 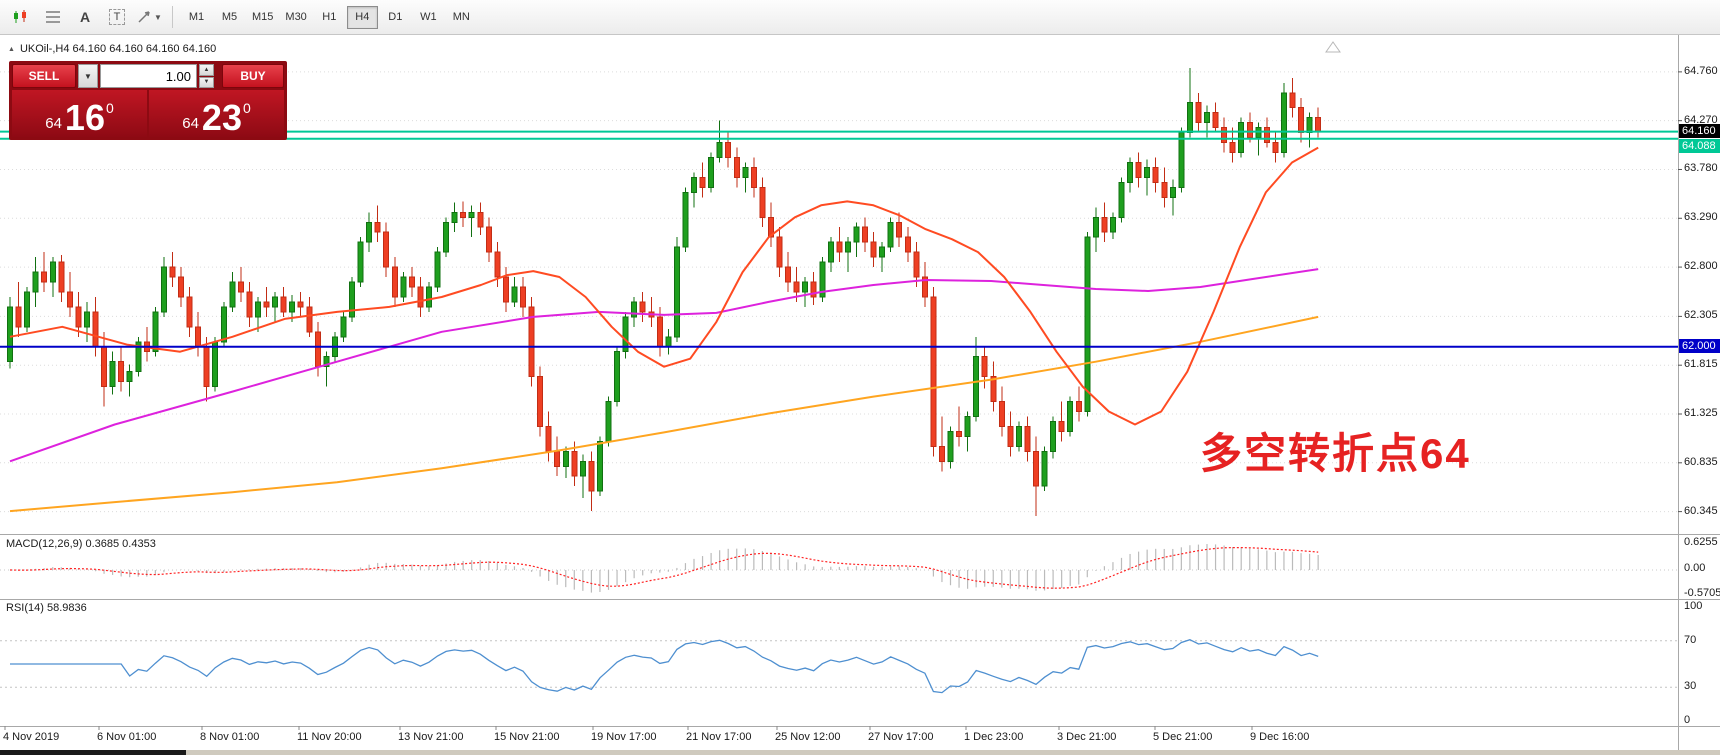 I want to click on time-axis-label: 1 Dec 23:00, so click(x=994, y=737).